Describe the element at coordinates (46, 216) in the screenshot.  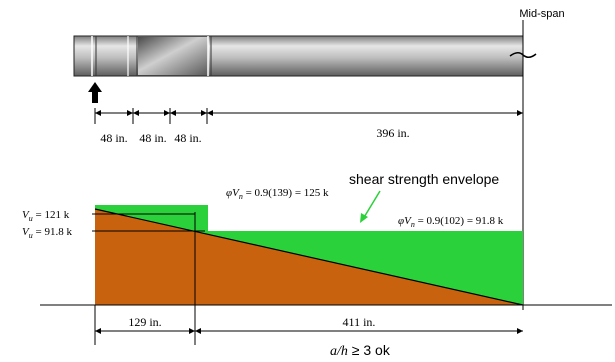
I see `vu-121-label: Vu = 121 k` at that location.